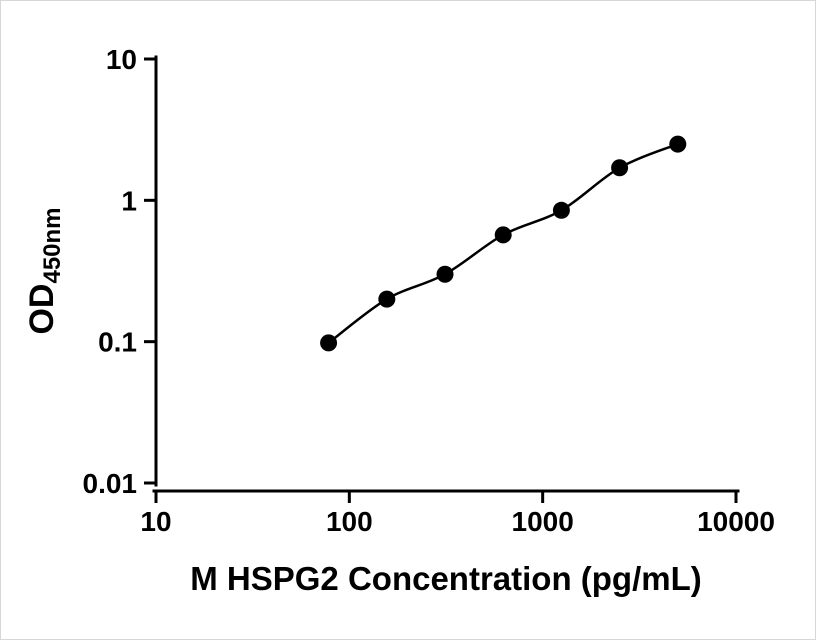  Describe the element at coordinates (121, 59) in the screenshot. I see `y-tick-label: 10` at that location.